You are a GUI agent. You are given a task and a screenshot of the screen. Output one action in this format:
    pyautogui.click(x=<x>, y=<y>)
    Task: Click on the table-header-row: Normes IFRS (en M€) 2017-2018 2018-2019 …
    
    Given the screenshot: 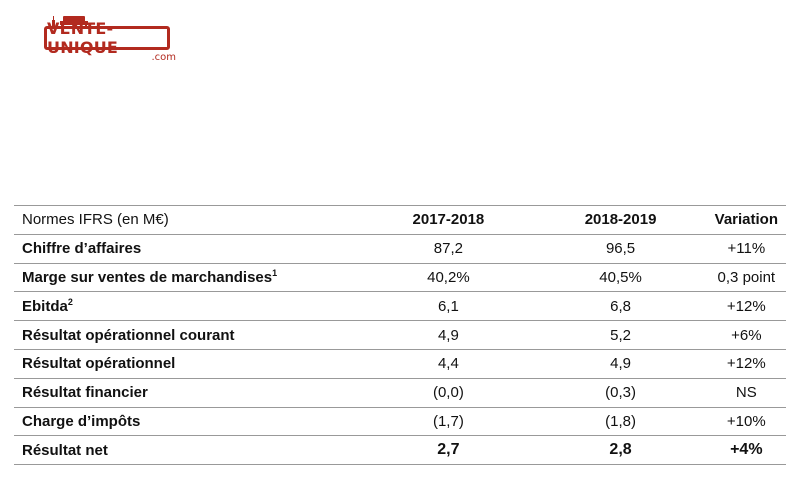 What is the action you would take?
    pyautogui.click(x=400, y=220)
    